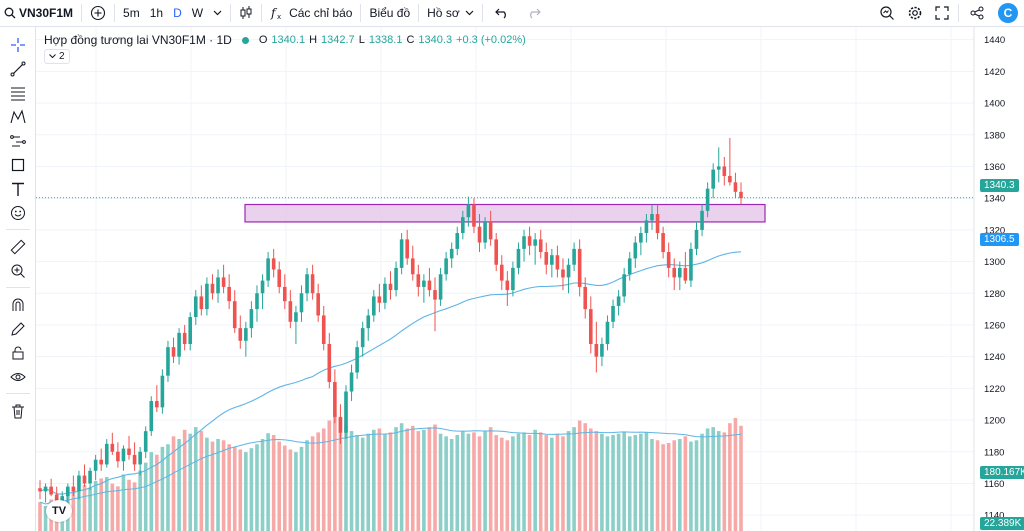 This screenshot has height=531, width=1024. What do you see at coordinates (10, 13) in the screenshot?
I see `search-icon` at bounding box center [10, 13].